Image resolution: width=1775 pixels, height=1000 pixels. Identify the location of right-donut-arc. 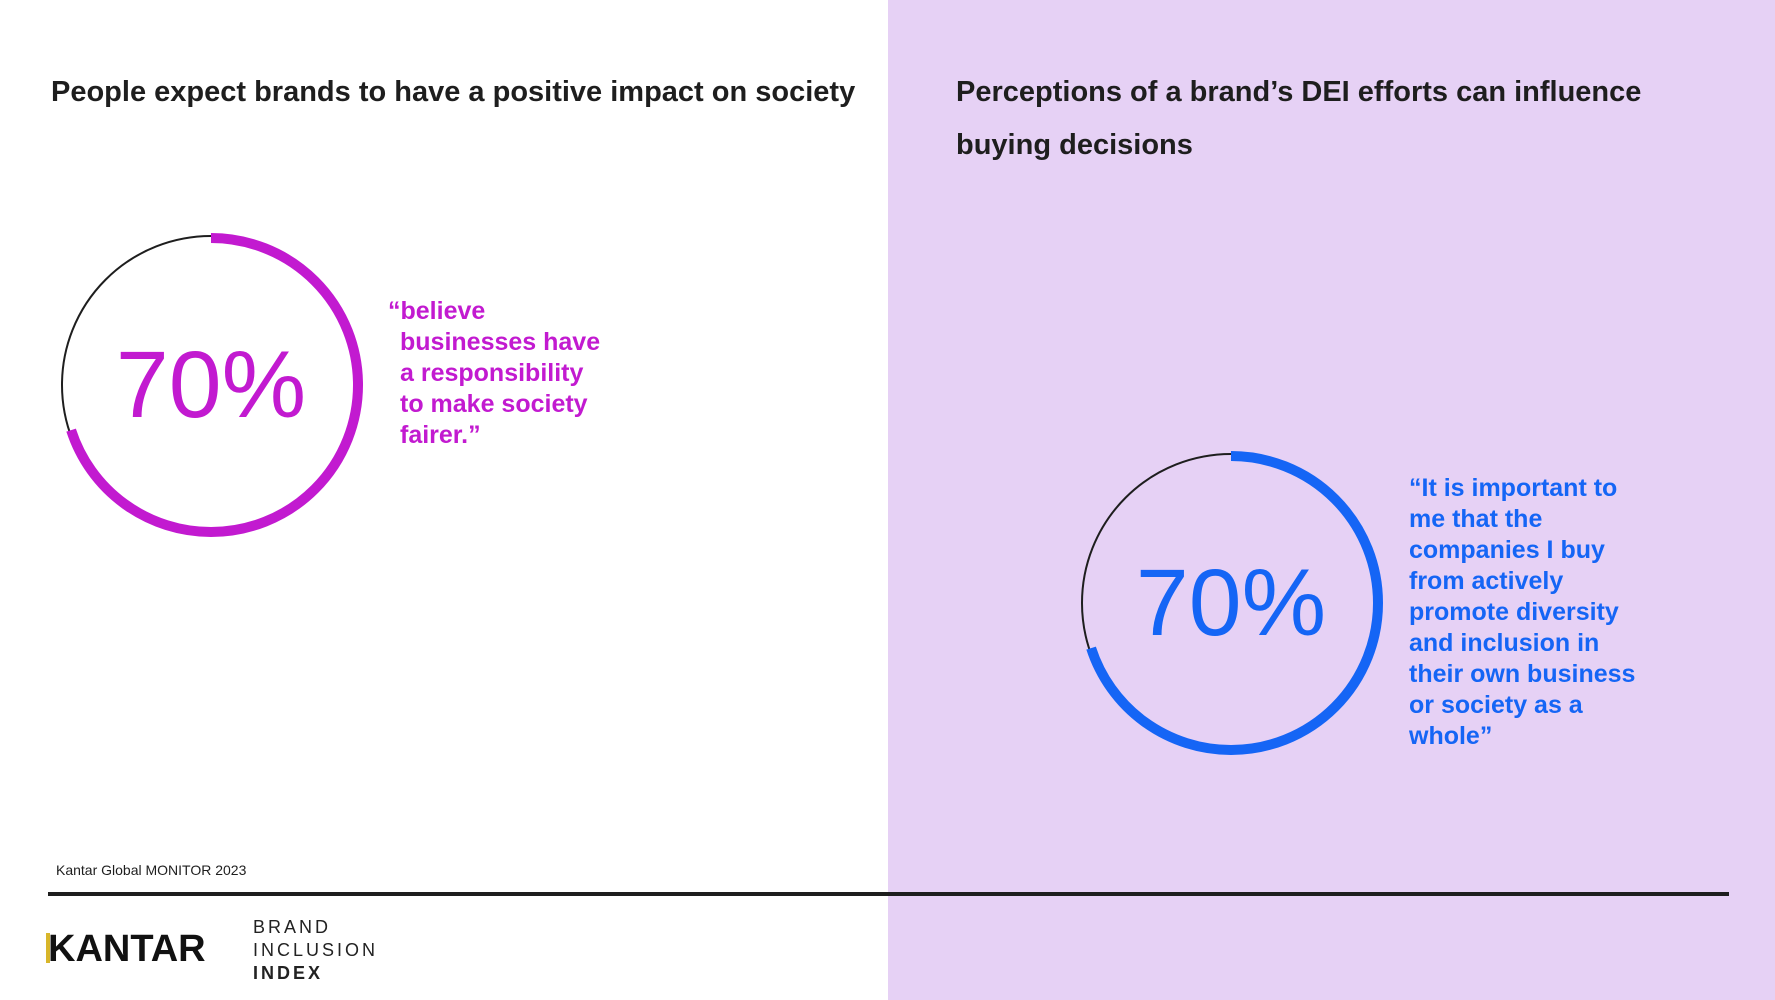
(1231, 603).